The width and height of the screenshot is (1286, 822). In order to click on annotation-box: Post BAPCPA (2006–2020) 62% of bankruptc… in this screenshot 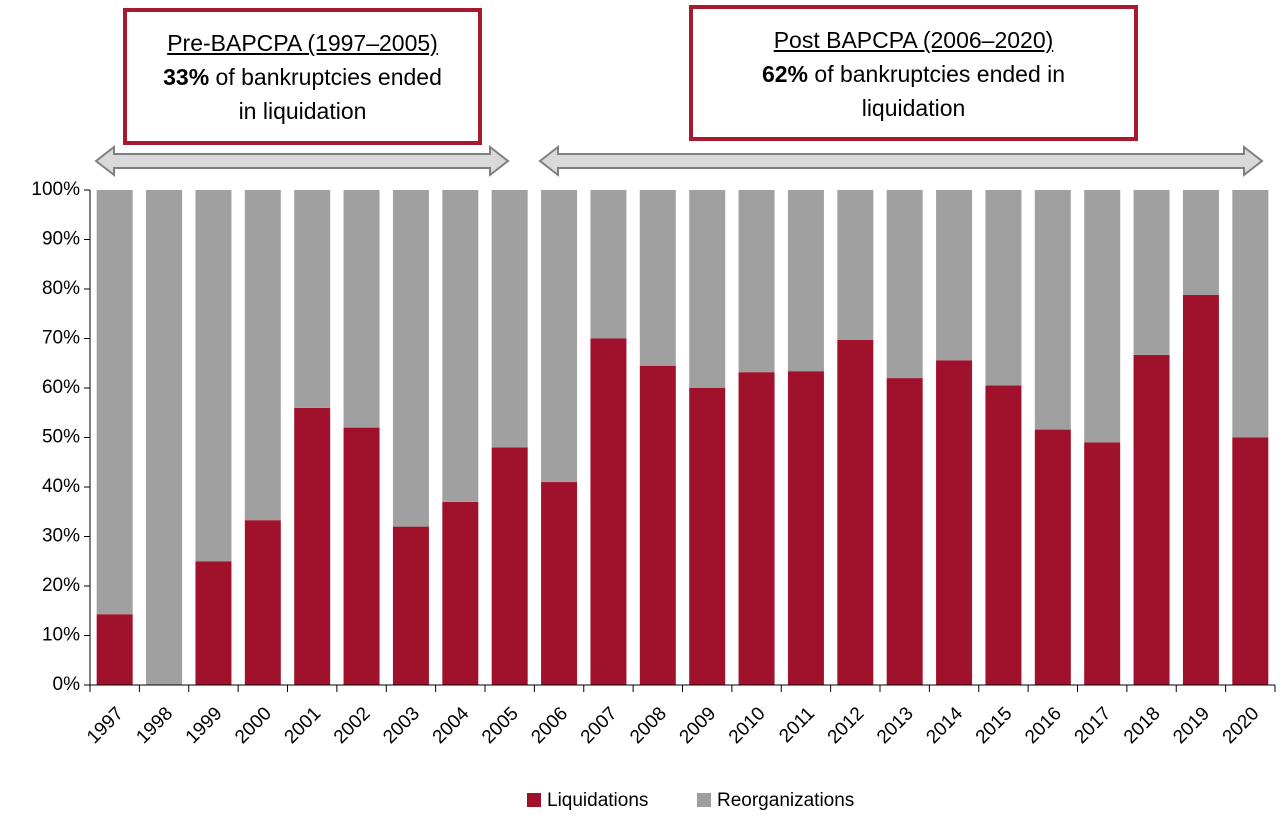, I will do `click(913, 73)`.